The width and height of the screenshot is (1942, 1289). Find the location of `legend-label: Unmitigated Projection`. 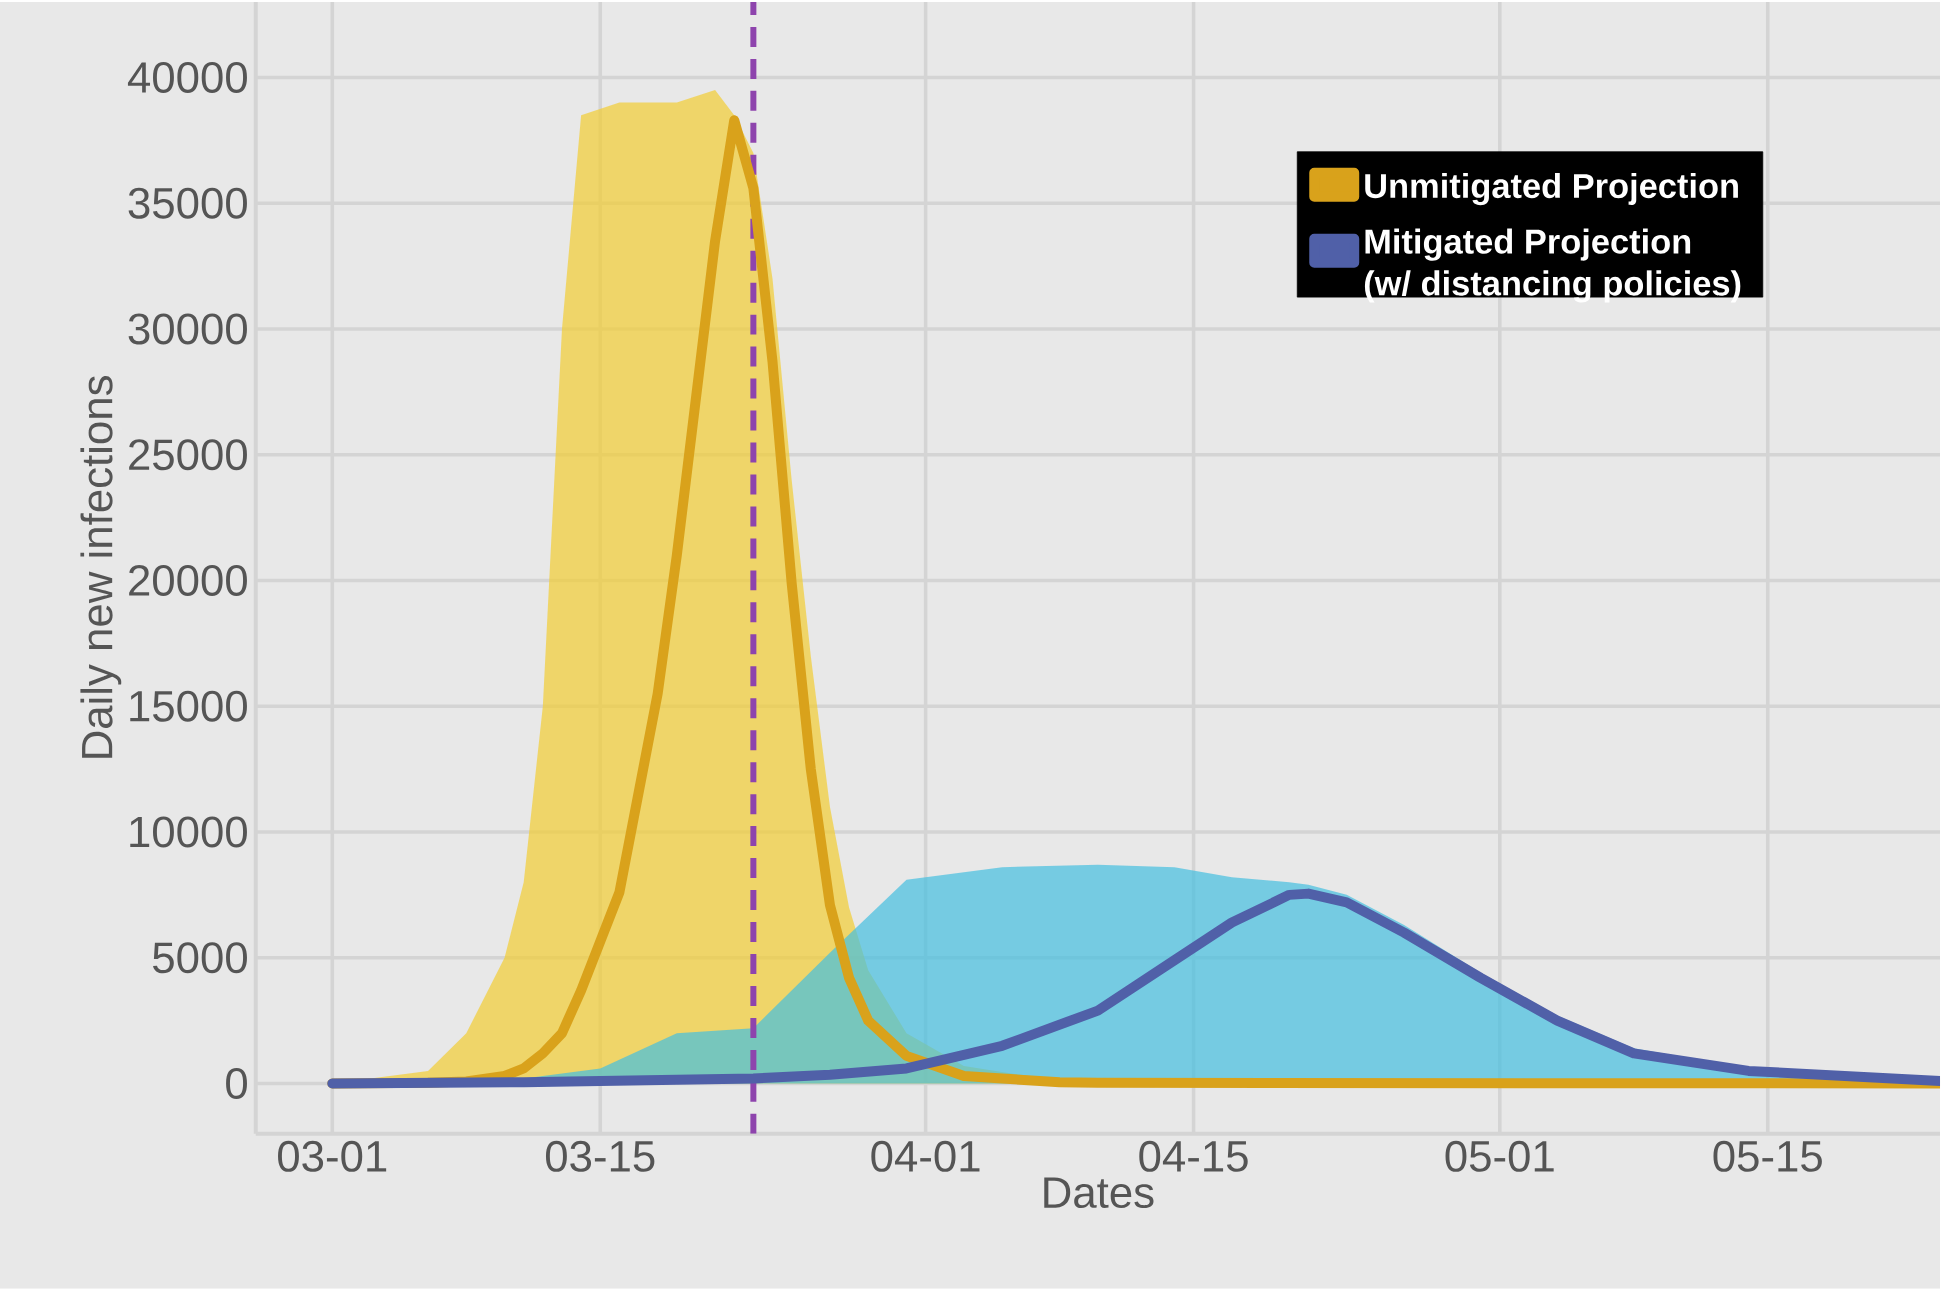

legend-label: Unmitigated Projection is located at coordinates (1551, 189).